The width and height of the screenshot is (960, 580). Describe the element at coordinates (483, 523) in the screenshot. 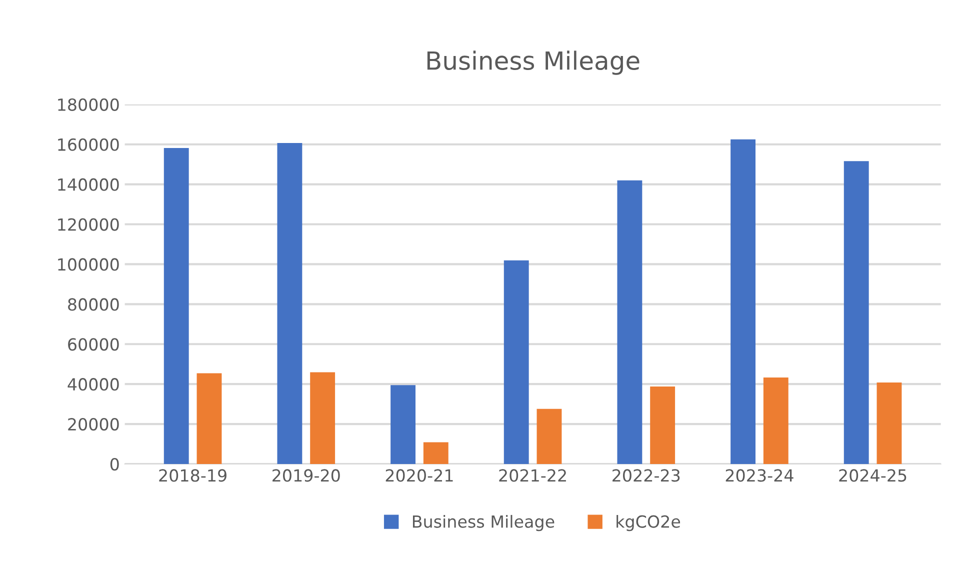

I see `legend-label: Business Mileage` at that location.